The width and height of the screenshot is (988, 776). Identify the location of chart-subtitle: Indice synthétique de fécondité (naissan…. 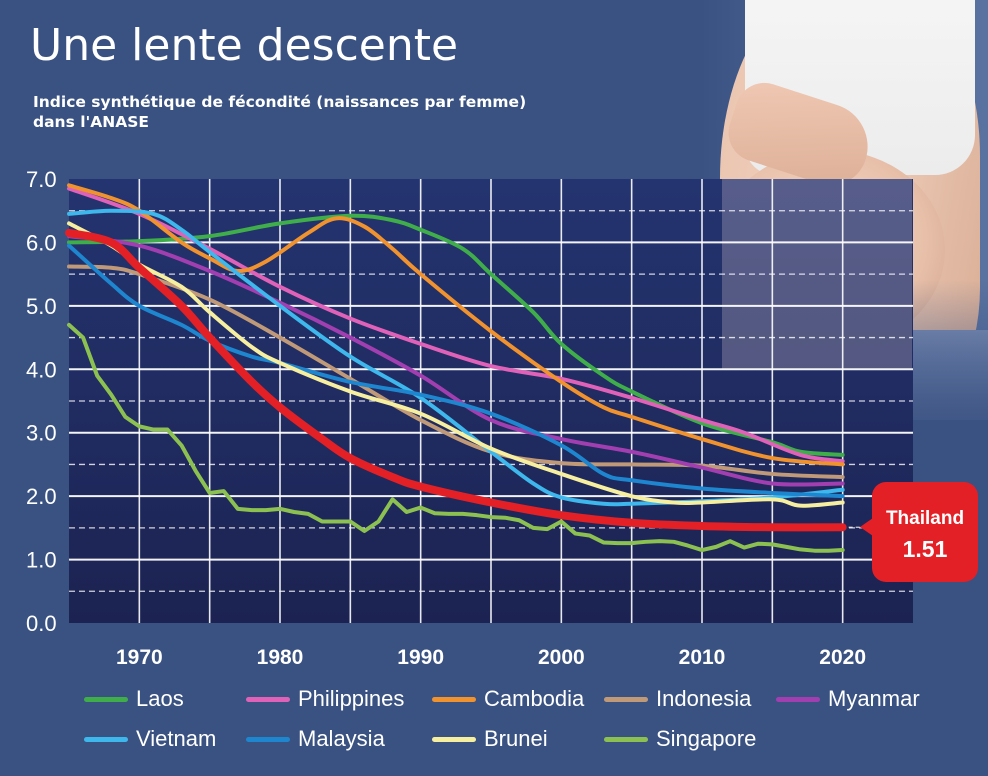
(343, 112).